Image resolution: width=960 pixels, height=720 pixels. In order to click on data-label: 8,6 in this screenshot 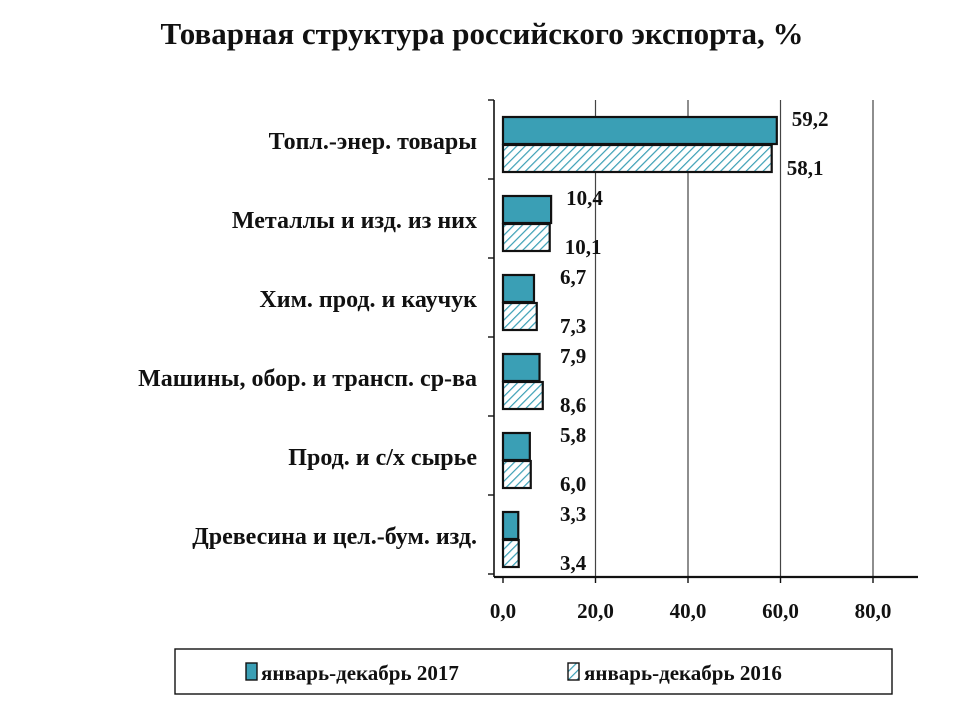, I will do `click(573, 405)`.